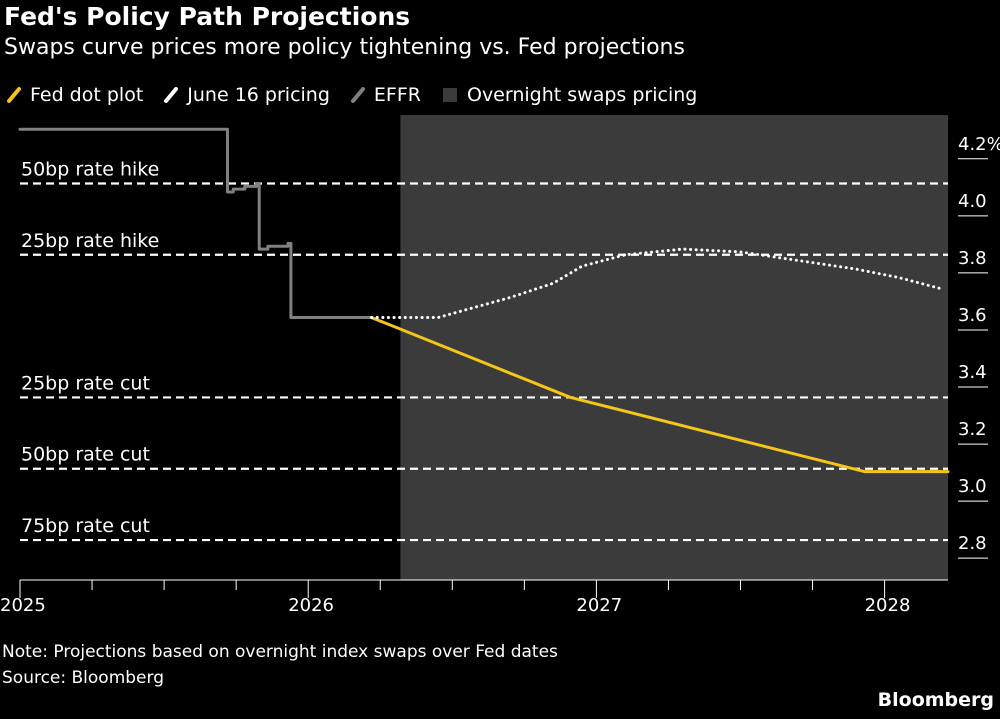 The height and width of the screenshot is (719, 1000). What do you see at coordinates (85, 383) in the screenshot?
I see `reference-line-label: 25bp rate cut` at bounding box center [85, 383].